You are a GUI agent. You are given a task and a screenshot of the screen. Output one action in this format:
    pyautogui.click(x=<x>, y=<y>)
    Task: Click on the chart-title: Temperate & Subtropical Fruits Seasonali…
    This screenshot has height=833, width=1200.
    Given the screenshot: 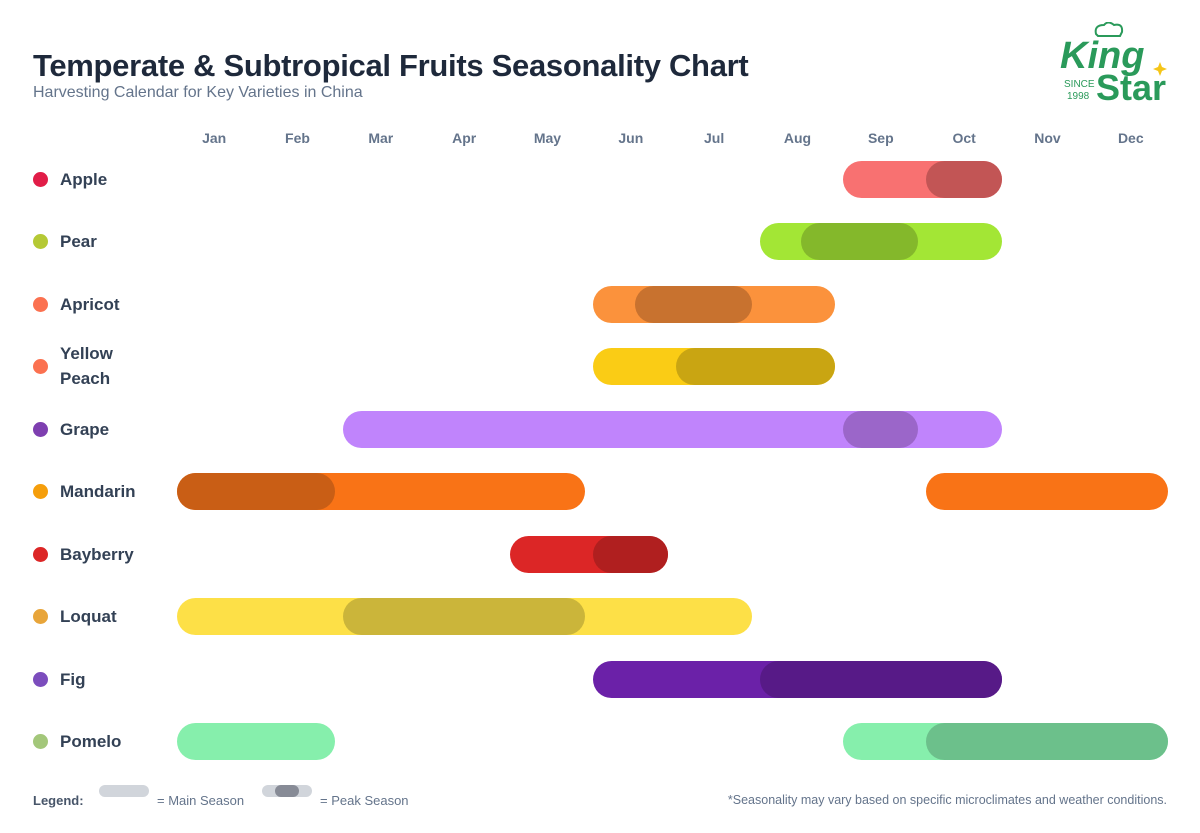 What is the action you would take?
    pyautogui.click(x=391, y=65)
    